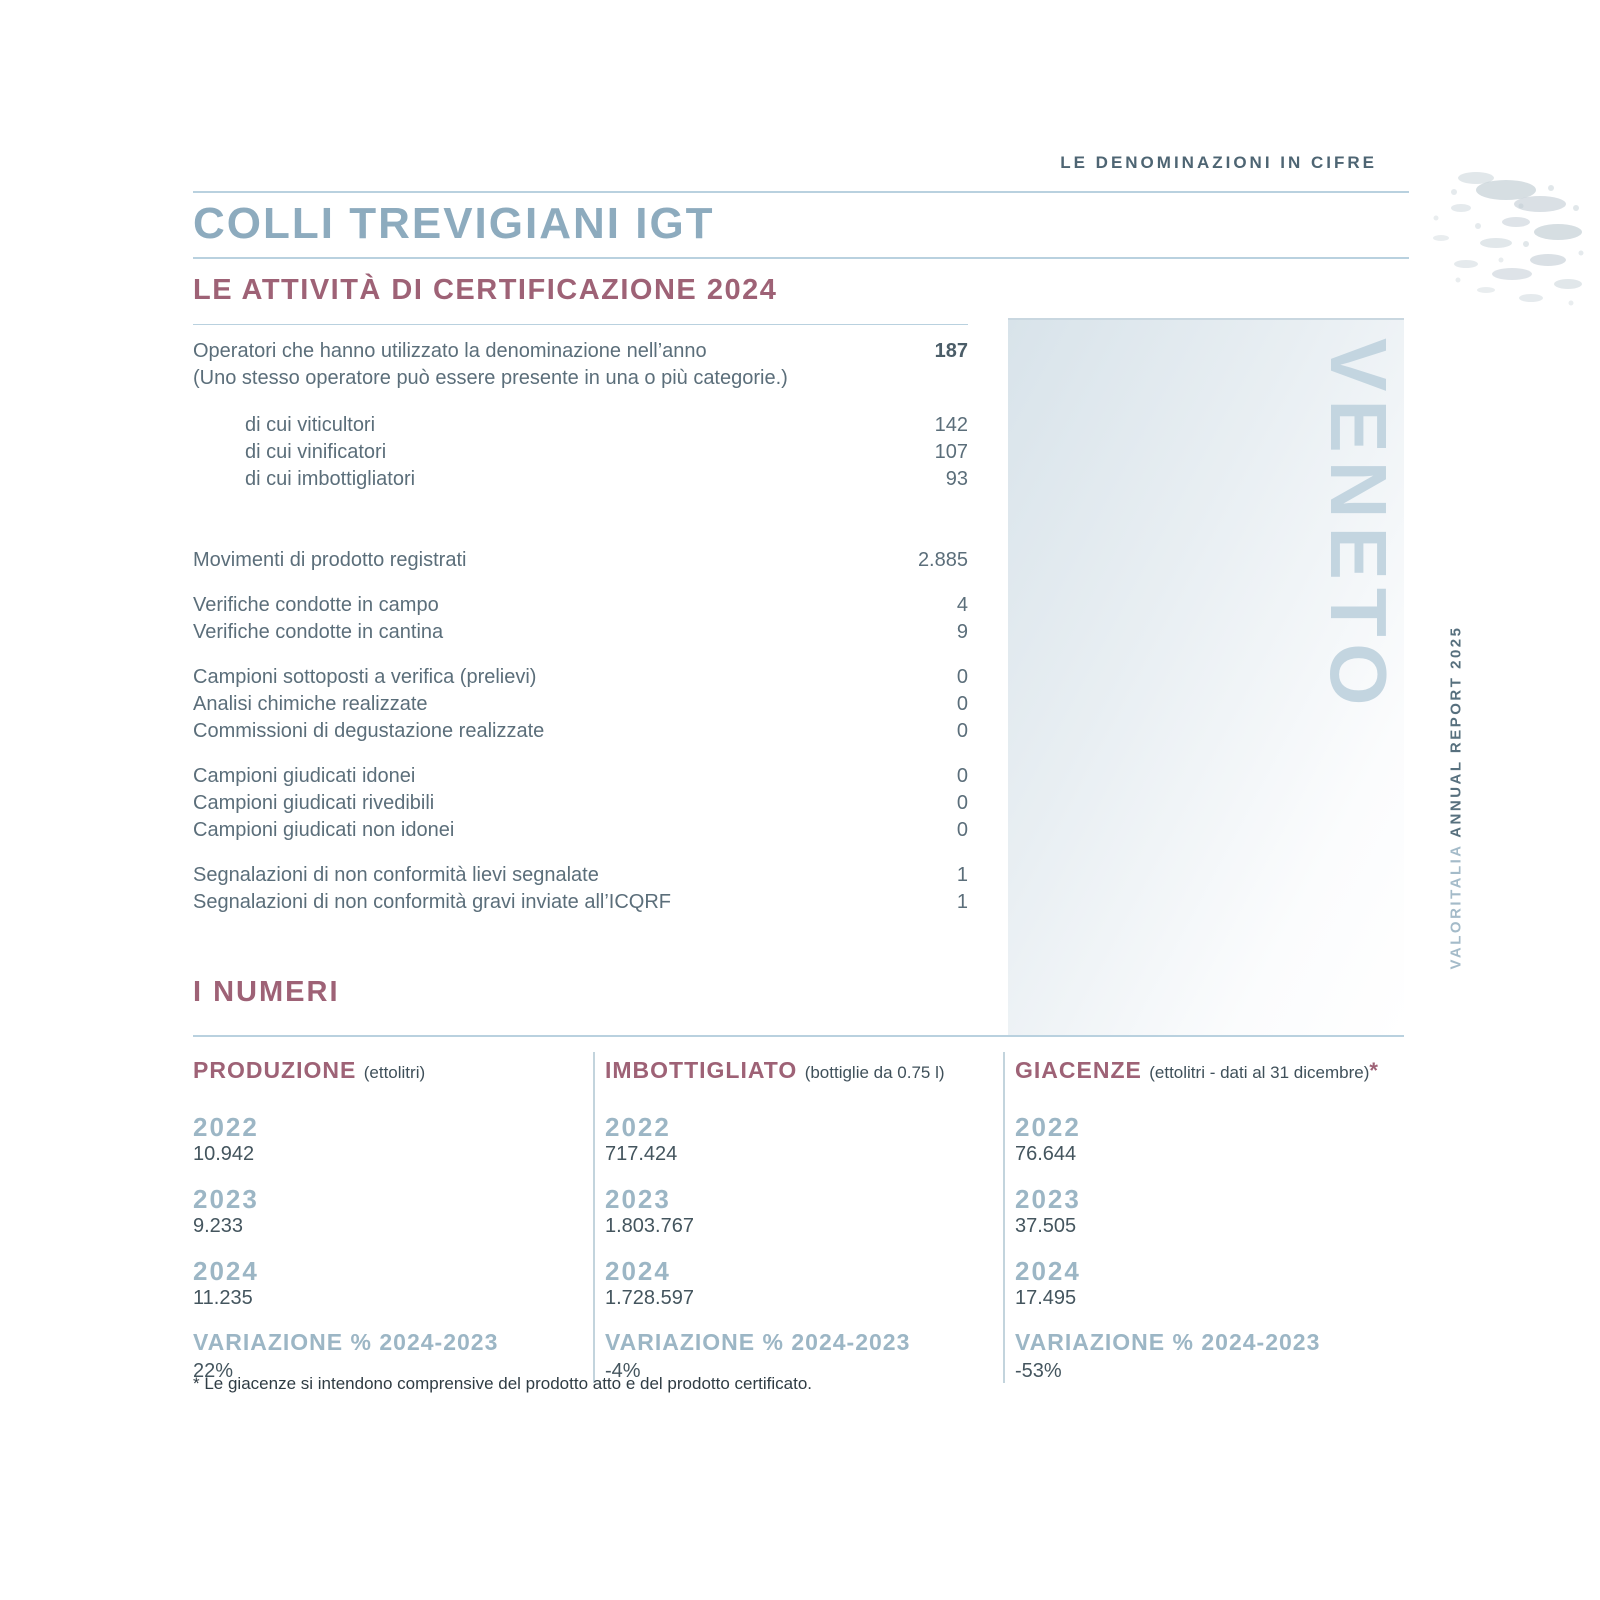  I want to click on column-title: IMBOTTIGLIATO, so click(701, 1070).